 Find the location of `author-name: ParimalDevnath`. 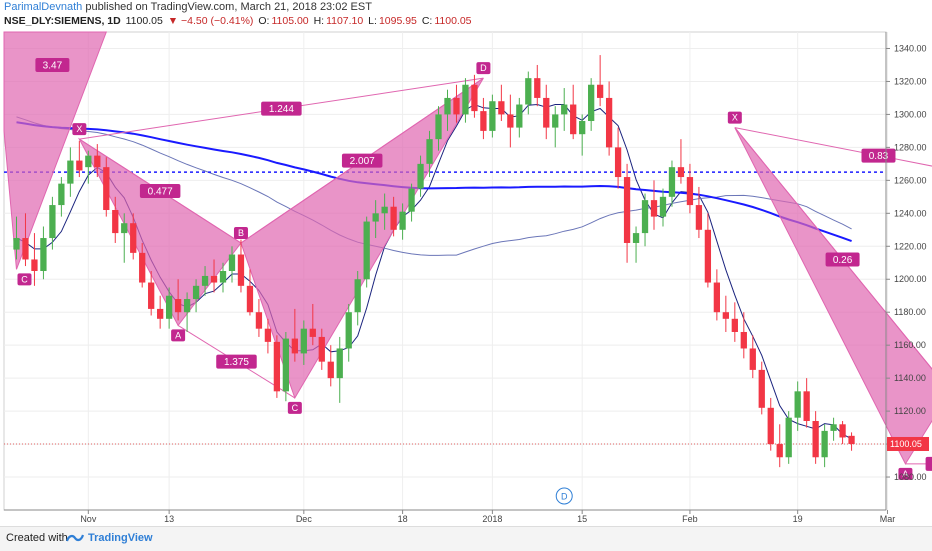

author-name: ParimalDevnath is located at coordinates (43, 7).